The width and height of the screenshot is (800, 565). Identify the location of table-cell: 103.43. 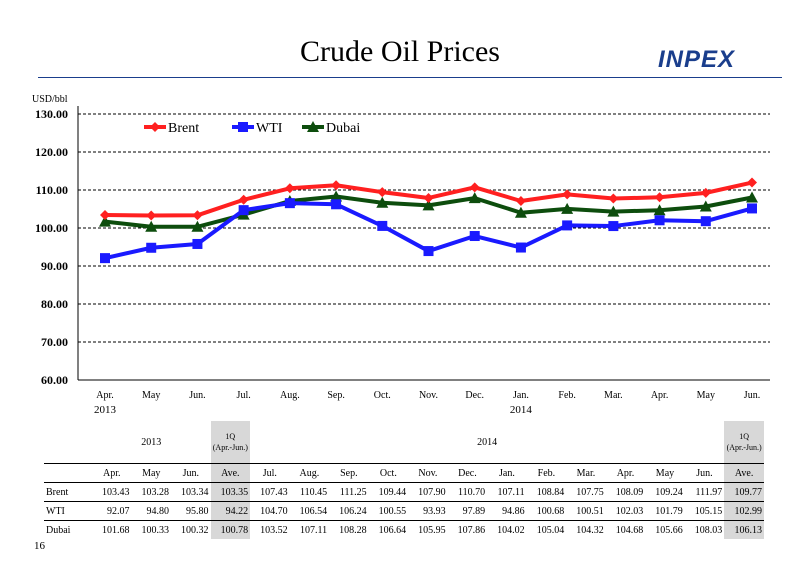
(112, 492).